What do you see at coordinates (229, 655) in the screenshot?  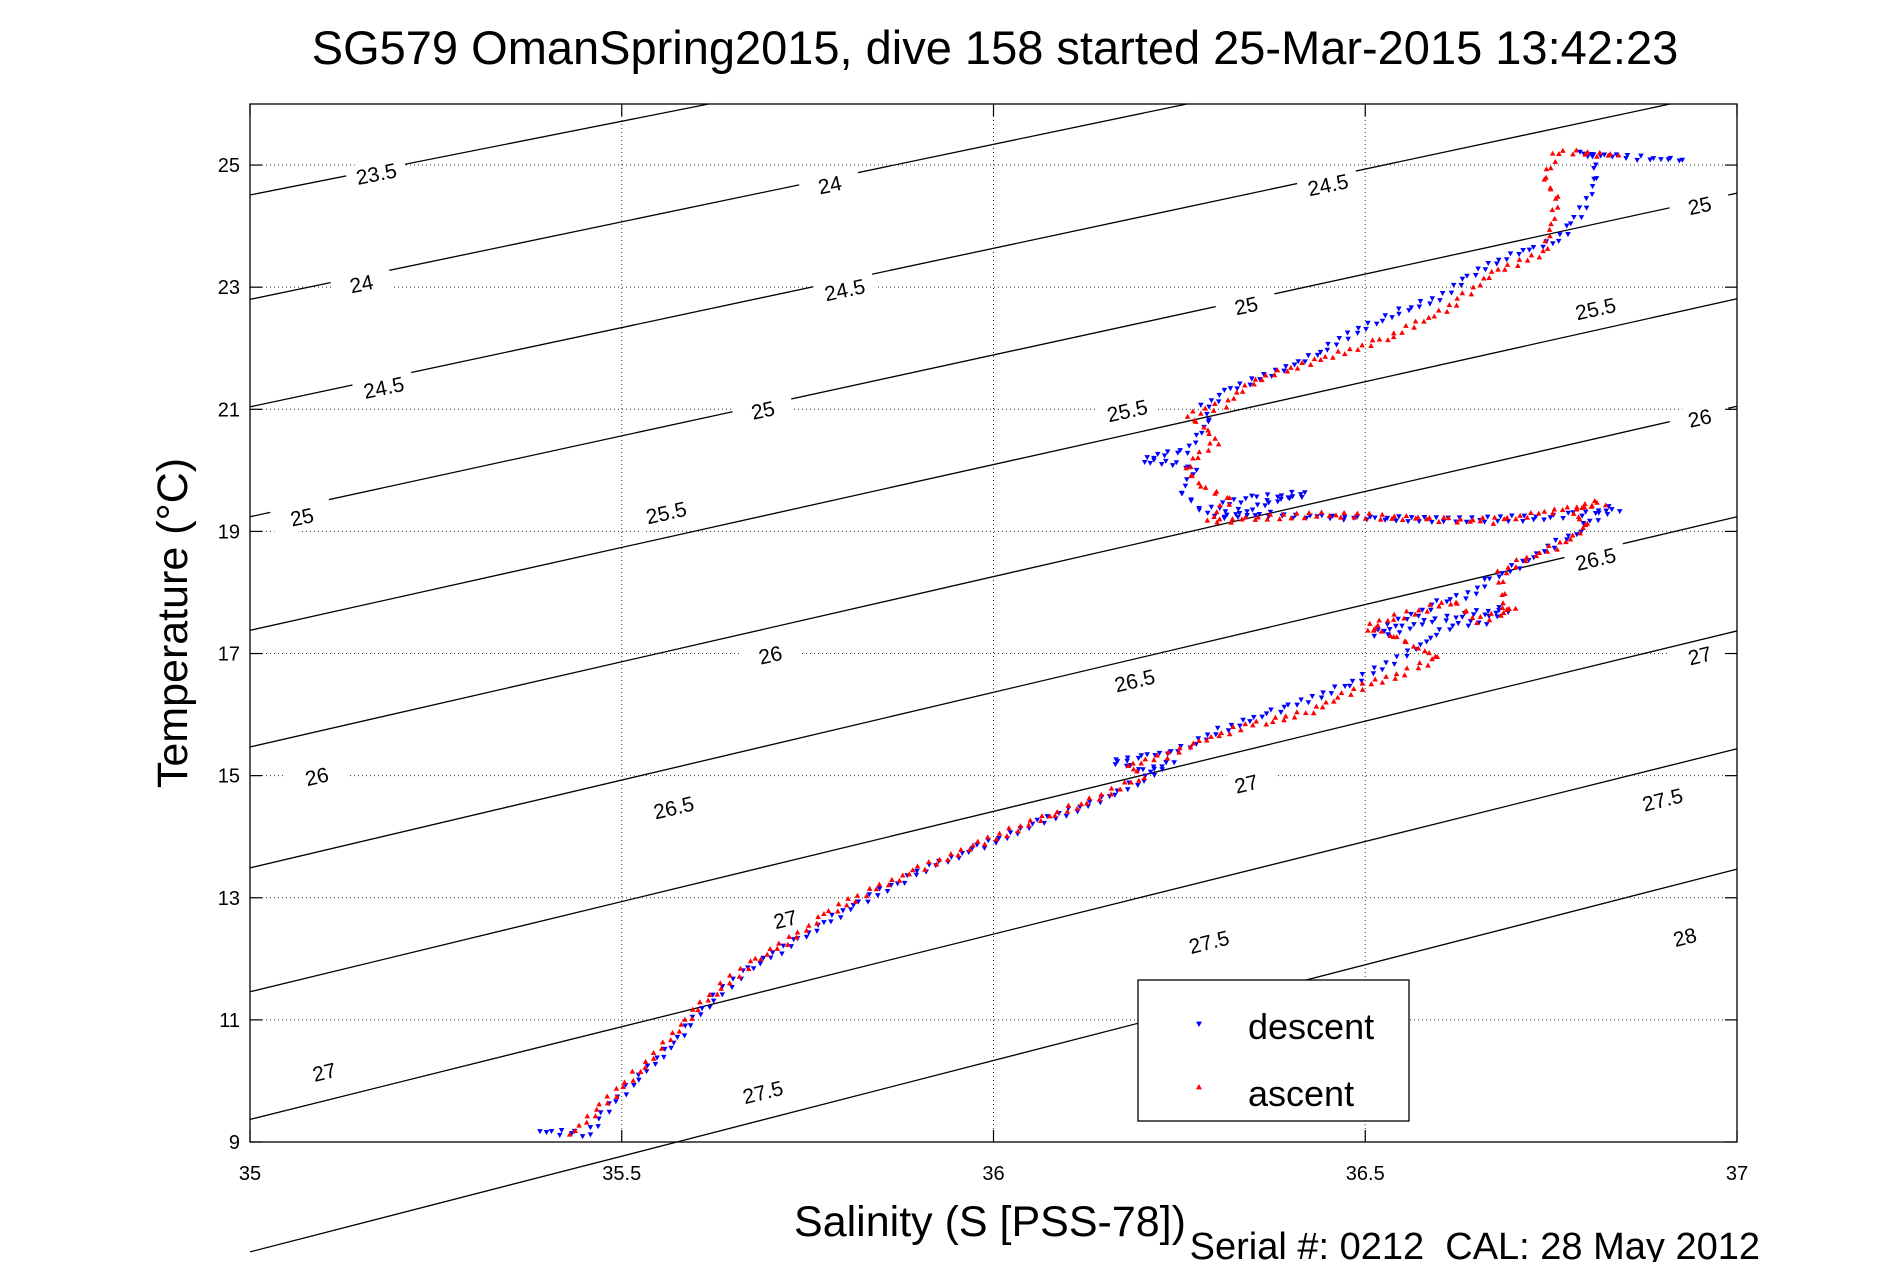 I see `y-tick-label: 17` at bounding box center [229, 655].